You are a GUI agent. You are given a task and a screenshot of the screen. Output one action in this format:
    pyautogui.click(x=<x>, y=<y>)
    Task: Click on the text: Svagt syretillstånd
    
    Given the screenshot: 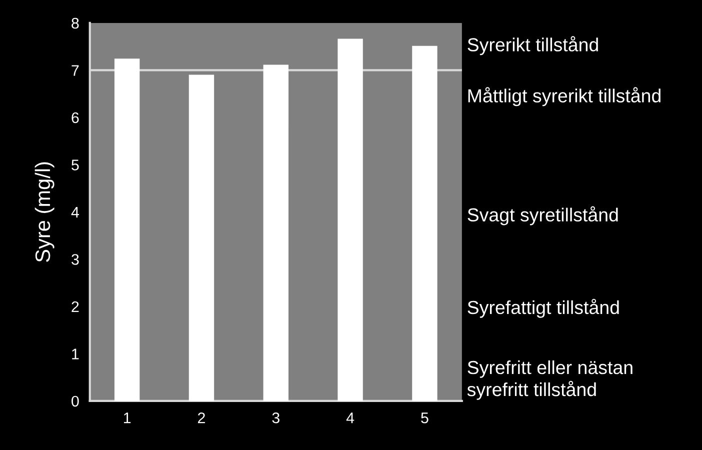 What is the action you would take?
    pyautogui.click(x=543, y=216)
    